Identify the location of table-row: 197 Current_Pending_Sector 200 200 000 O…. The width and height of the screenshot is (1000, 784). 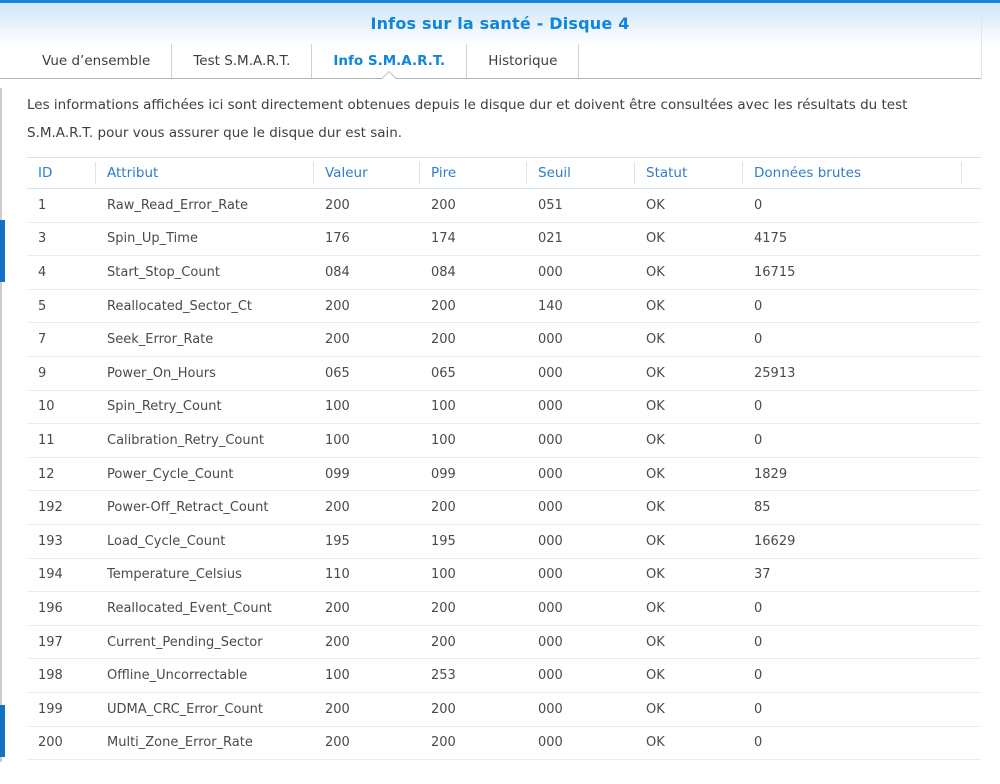
(504, 643).